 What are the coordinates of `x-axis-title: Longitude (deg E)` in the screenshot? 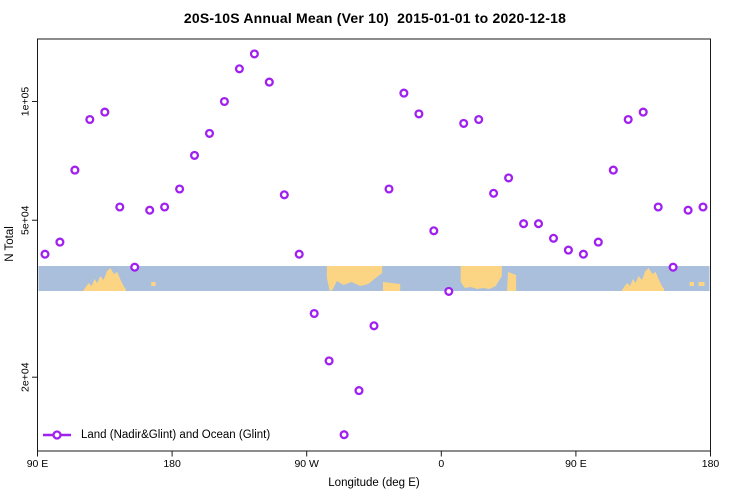 It's located at (374, 483).